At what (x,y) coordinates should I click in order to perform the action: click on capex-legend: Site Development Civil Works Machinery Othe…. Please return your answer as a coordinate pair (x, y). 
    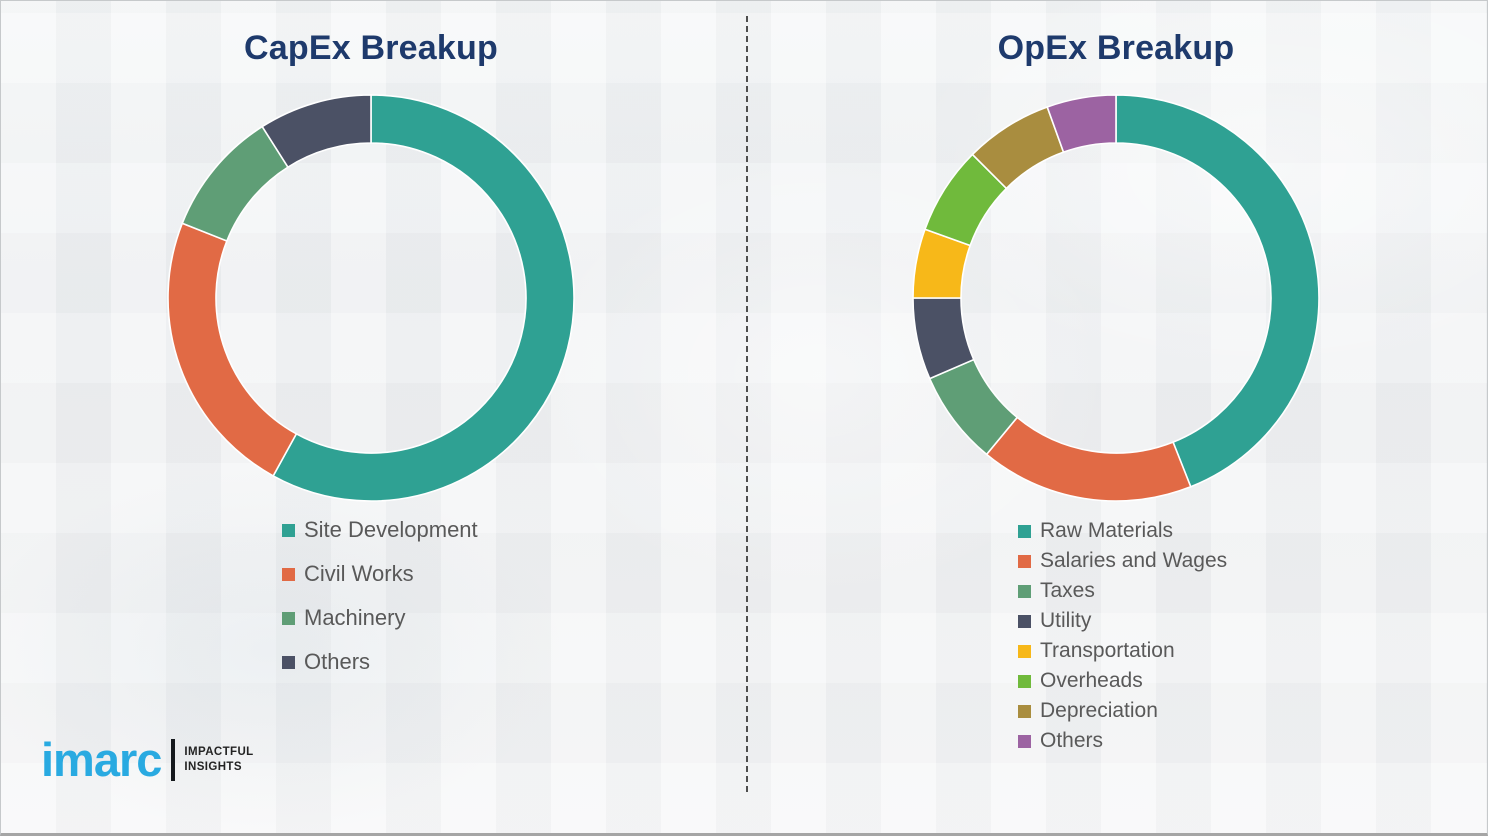
    Looking at the image, I should click on (380, 596).